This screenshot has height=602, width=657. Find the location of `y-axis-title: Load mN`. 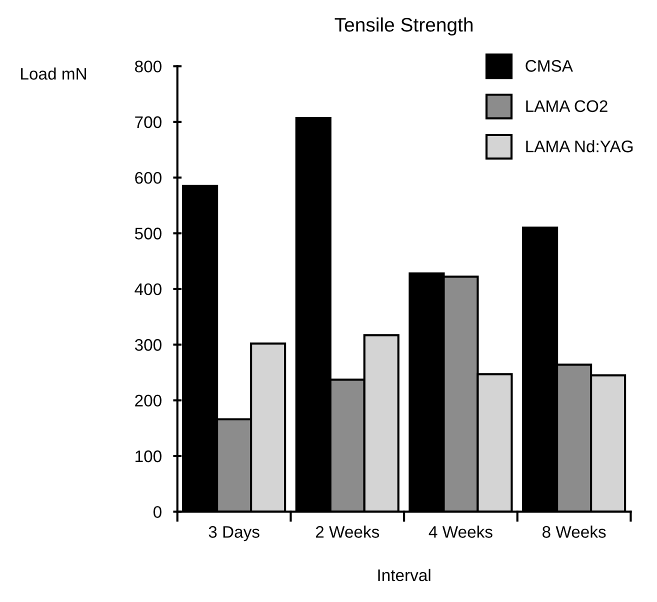

y-axis-title: Load mN is located at coordinates (53, 73).